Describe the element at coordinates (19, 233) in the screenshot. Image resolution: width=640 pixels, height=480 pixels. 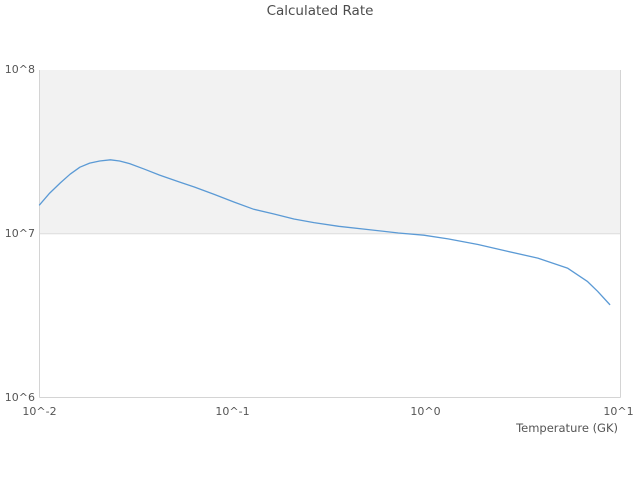
I see `y-tick-label: 10^7` at that location.